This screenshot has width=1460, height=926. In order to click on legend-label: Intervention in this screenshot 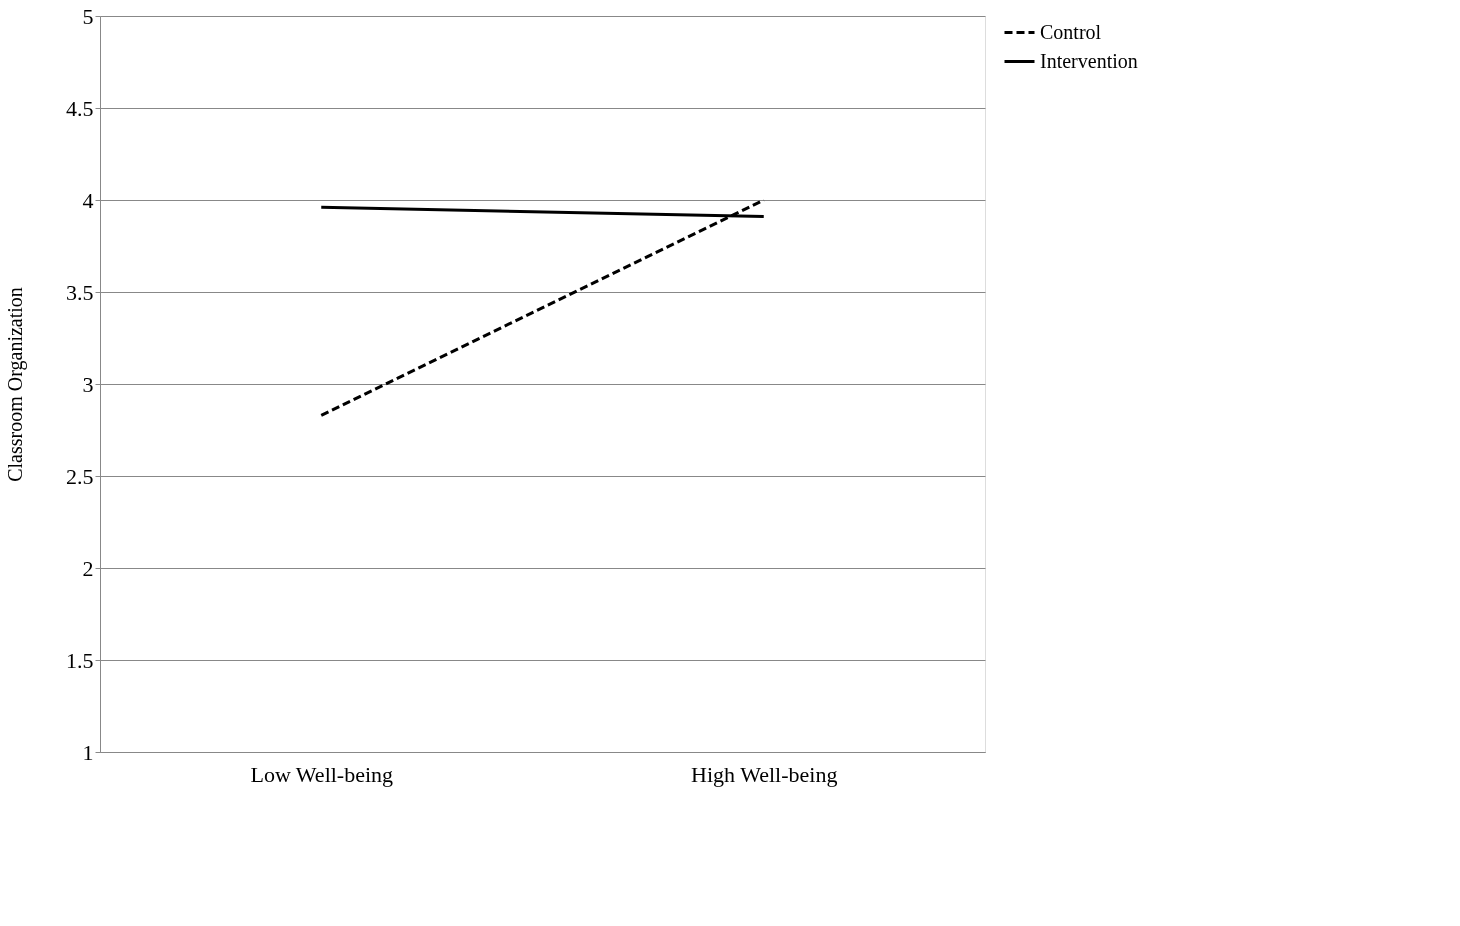, I will do `click(1089, 60)`.